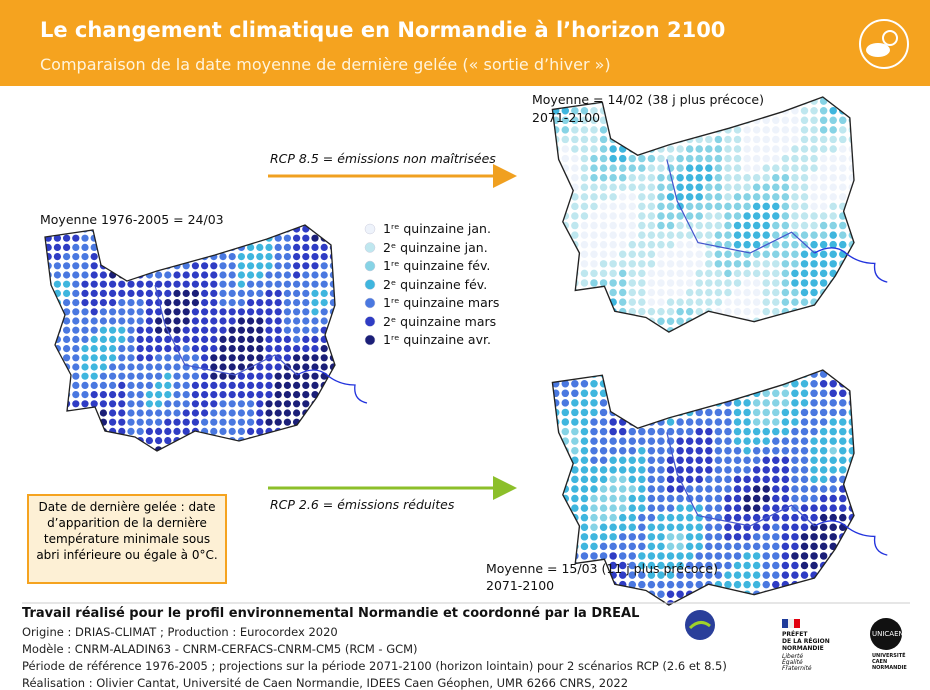  What do you see at coordinates (370, 340) in the screenshot?
I see `legend-swatch` at bounding box center [370, 340].